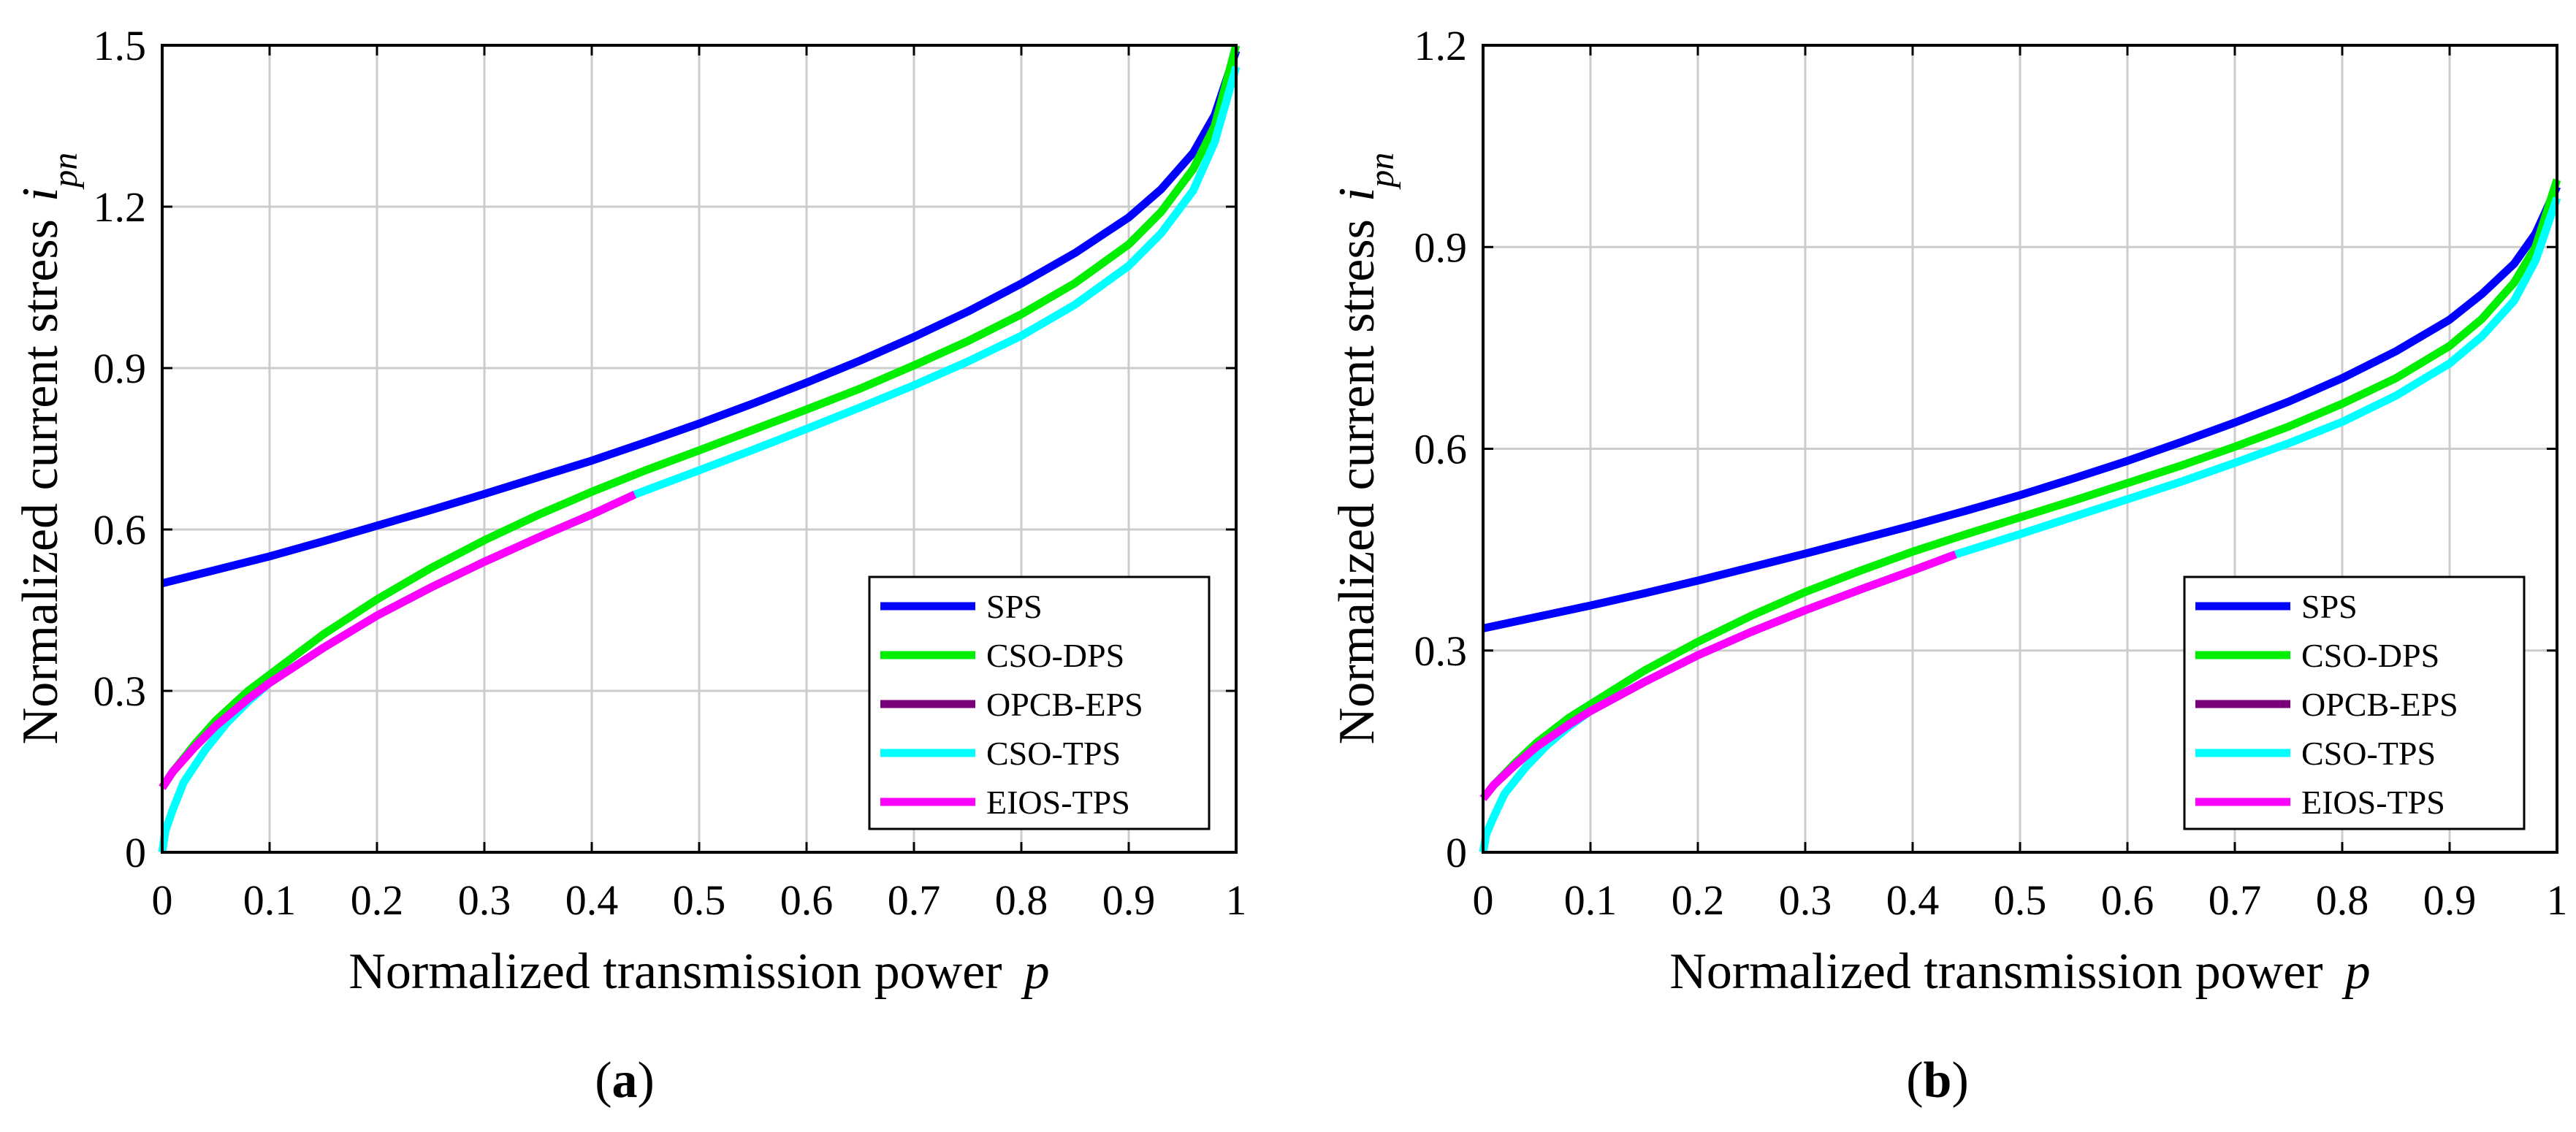 The height and width of the screenshot is (1132, 2576). Describe the element at coordinates (2235, 900) in the screenshot. I see `panel-b-x-tick-label-7: 0.7` at that location.